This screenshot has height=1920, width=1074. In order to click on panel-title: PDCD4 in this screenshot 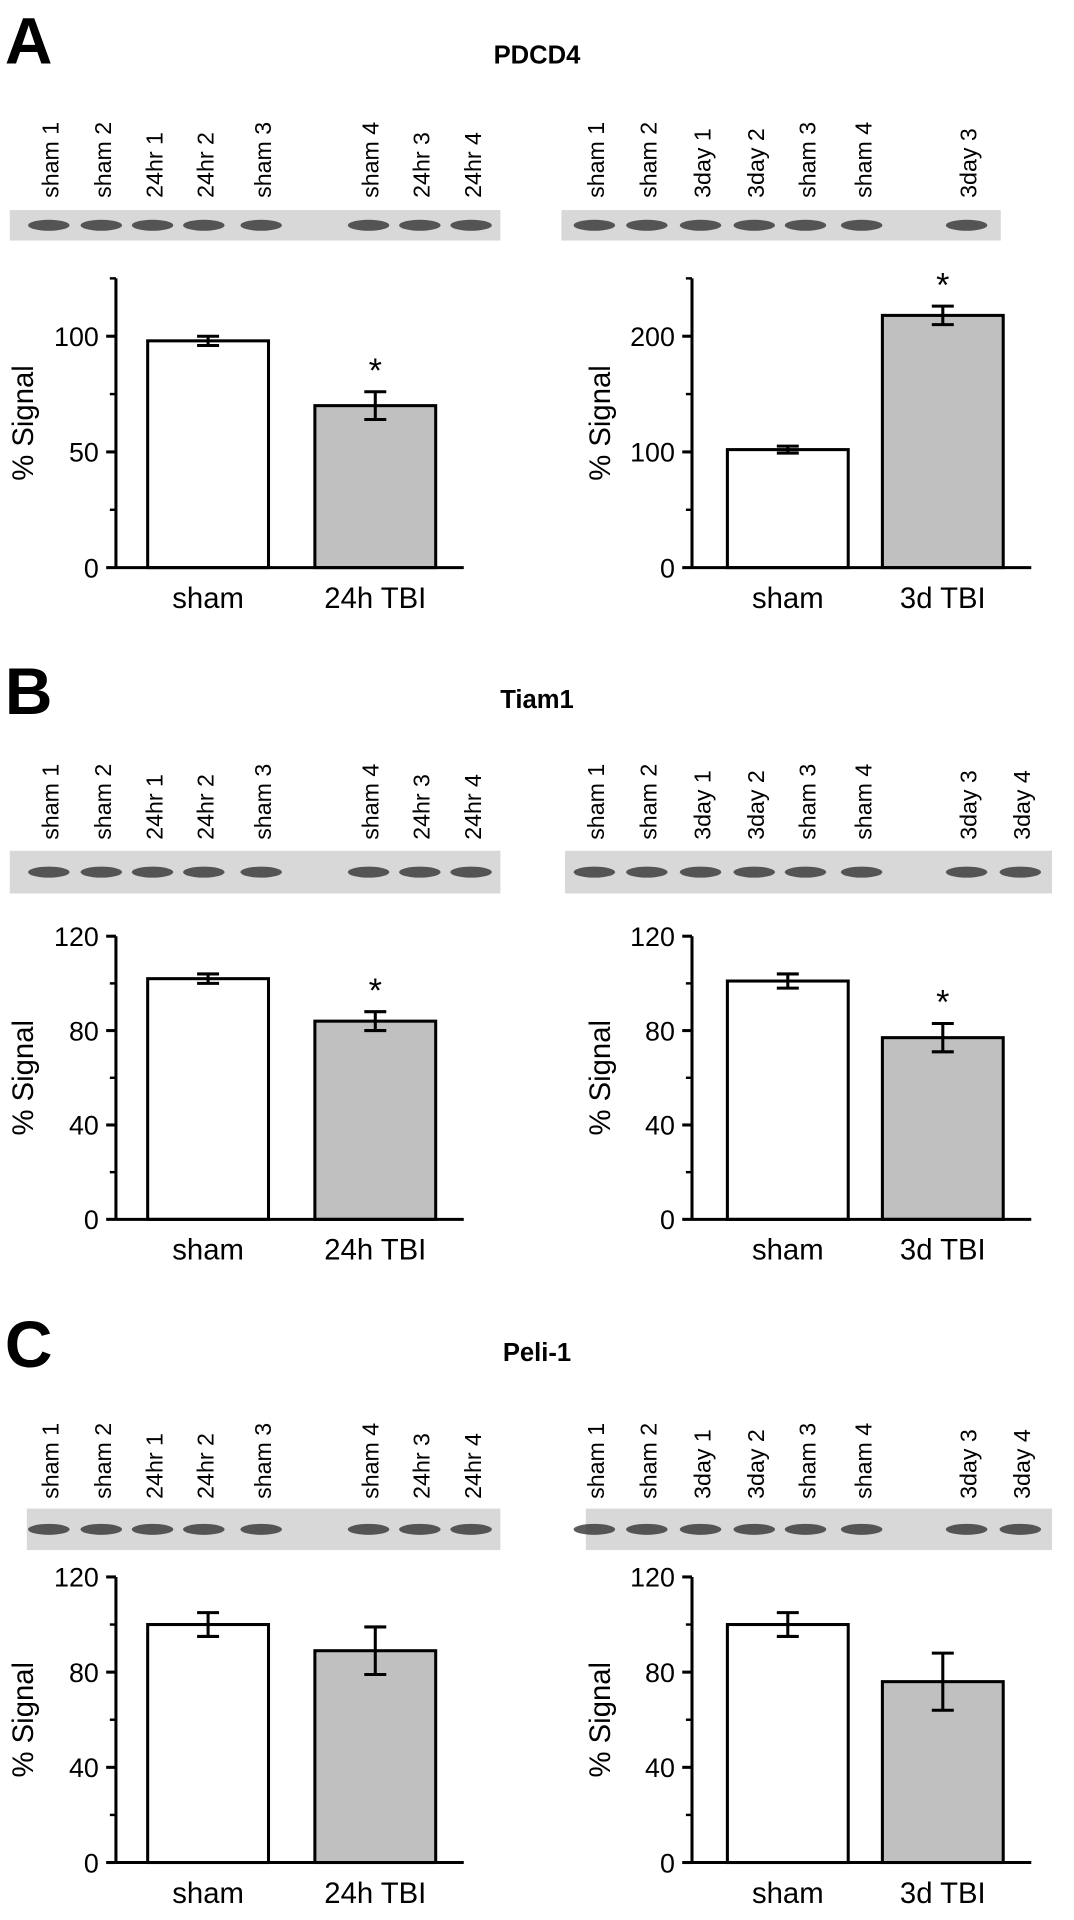, I will do `click(538, 56)`.